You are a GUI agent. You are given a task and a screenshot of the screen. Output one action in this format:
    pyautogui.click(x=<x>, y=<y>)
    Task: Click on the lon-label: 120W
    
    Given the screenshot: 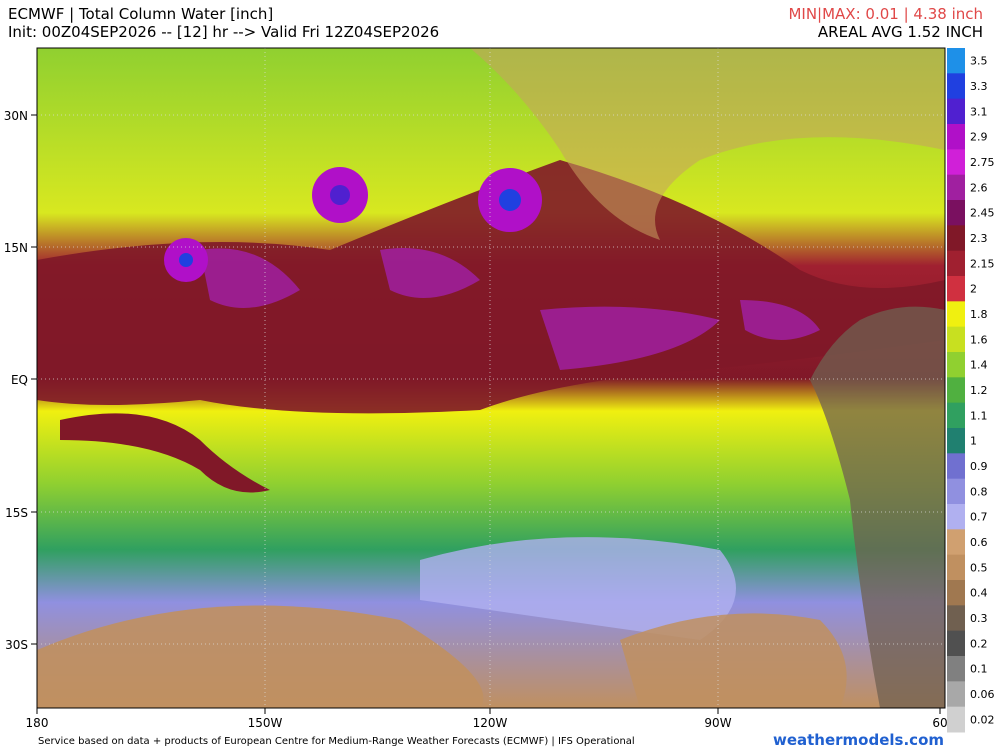 What is the action you would take?
    pyautogui.click(x=490, y=723)
    